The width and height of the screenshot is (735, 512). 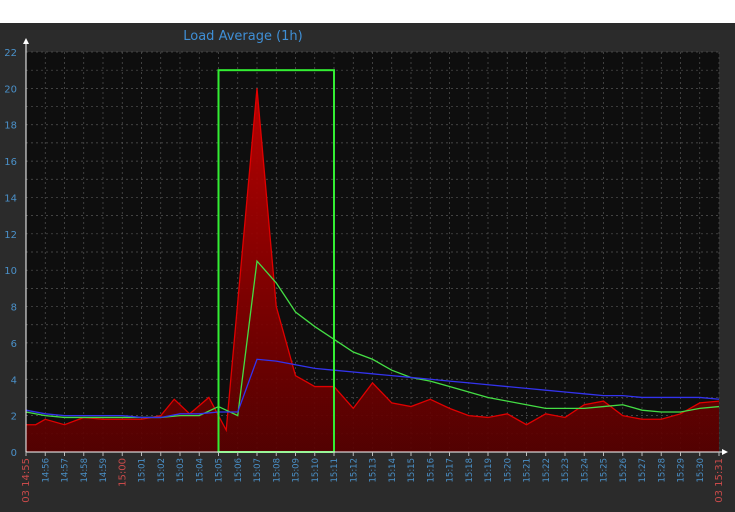 I want to click on x-tick-label: 15:15, so click(x=412, y=470).